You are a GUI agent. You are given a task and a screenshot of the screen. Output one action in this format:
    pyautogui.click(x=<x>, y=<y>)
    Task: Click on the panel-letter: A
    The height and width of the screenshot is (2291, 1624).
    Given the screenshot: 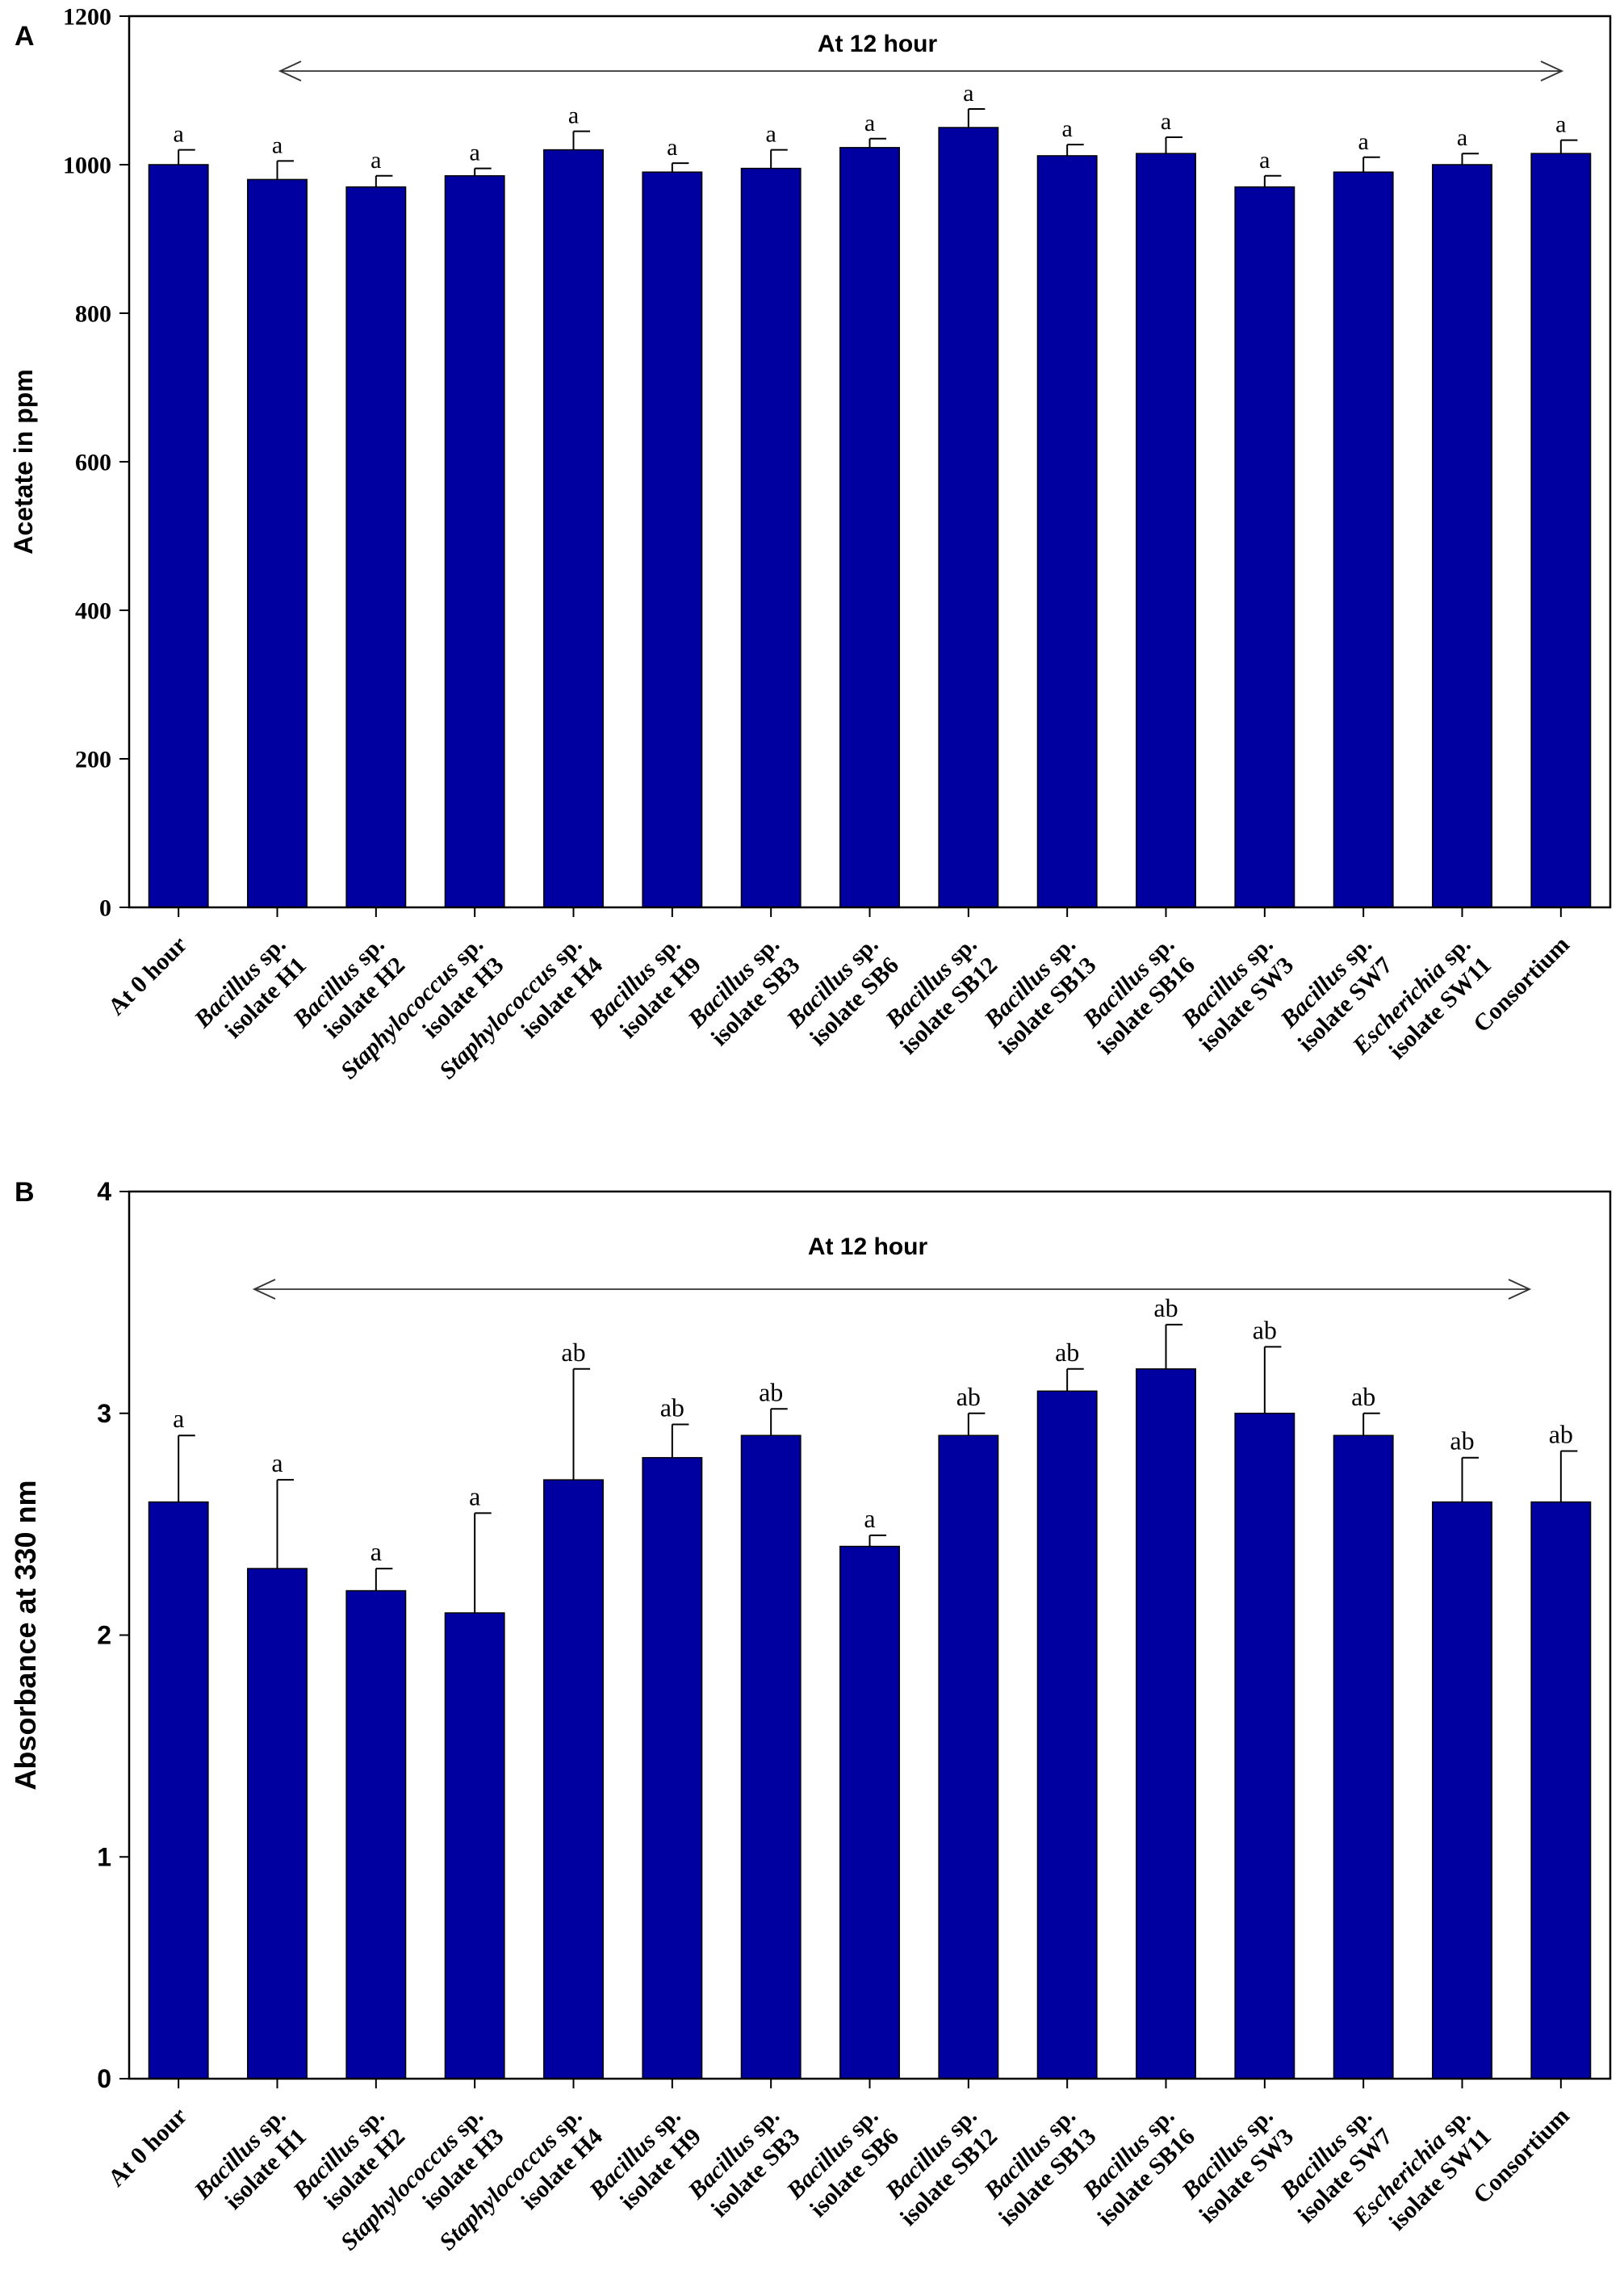 What is the action you would take?
    pyautogui.click(x=25, y=36)
    